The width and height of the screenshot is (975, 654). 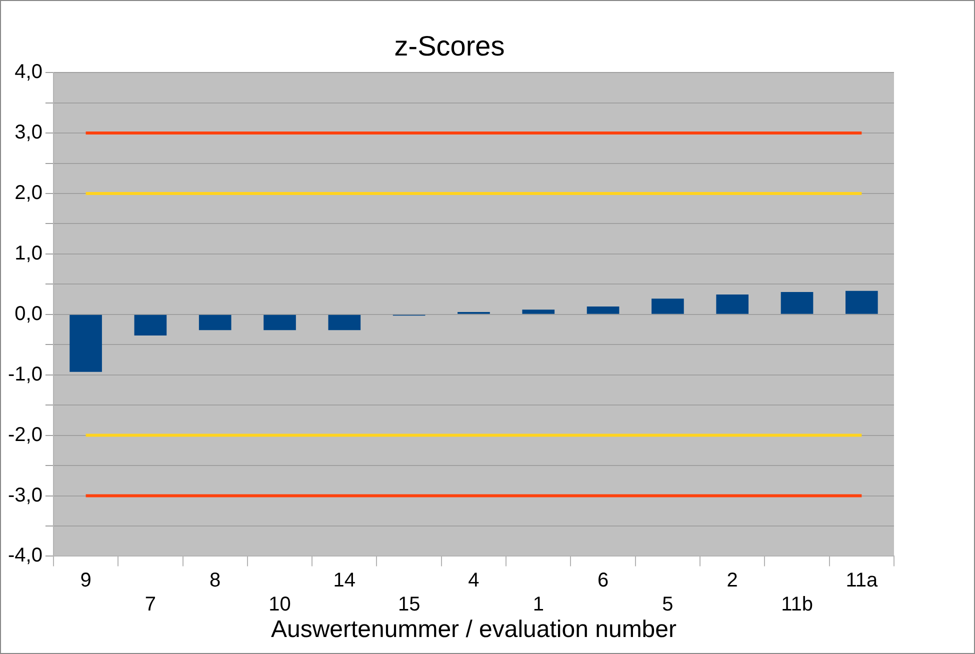 I want to click on y-tick-label: -1,0, so click(x=25, y=374).